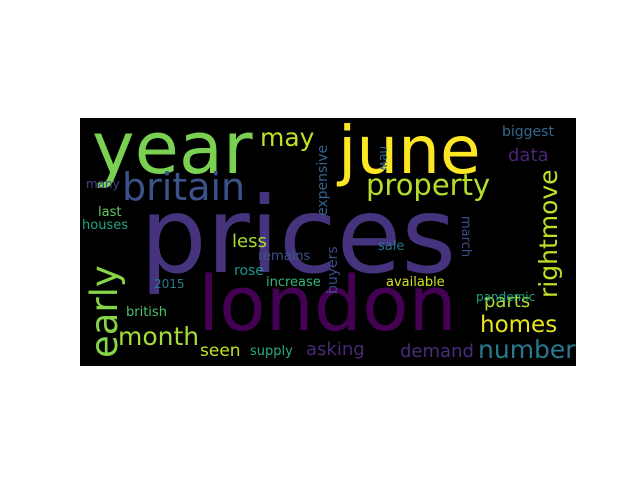 This screenshot has width=640, height=480. Describe the element at coordinates (298, 236) in the screenshot. I see `word-prices: prices` at that location.